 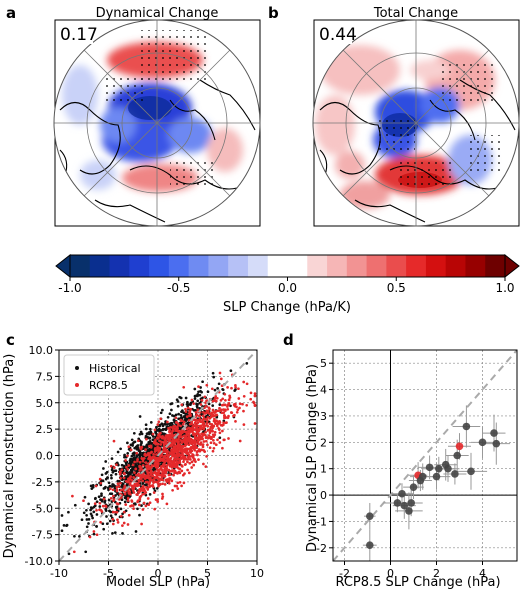 What do you see at coordinates (42, 535) in the screenshot?
I see `panel-c-y-tick-label: -7.5` at bounding box center [42, 535].